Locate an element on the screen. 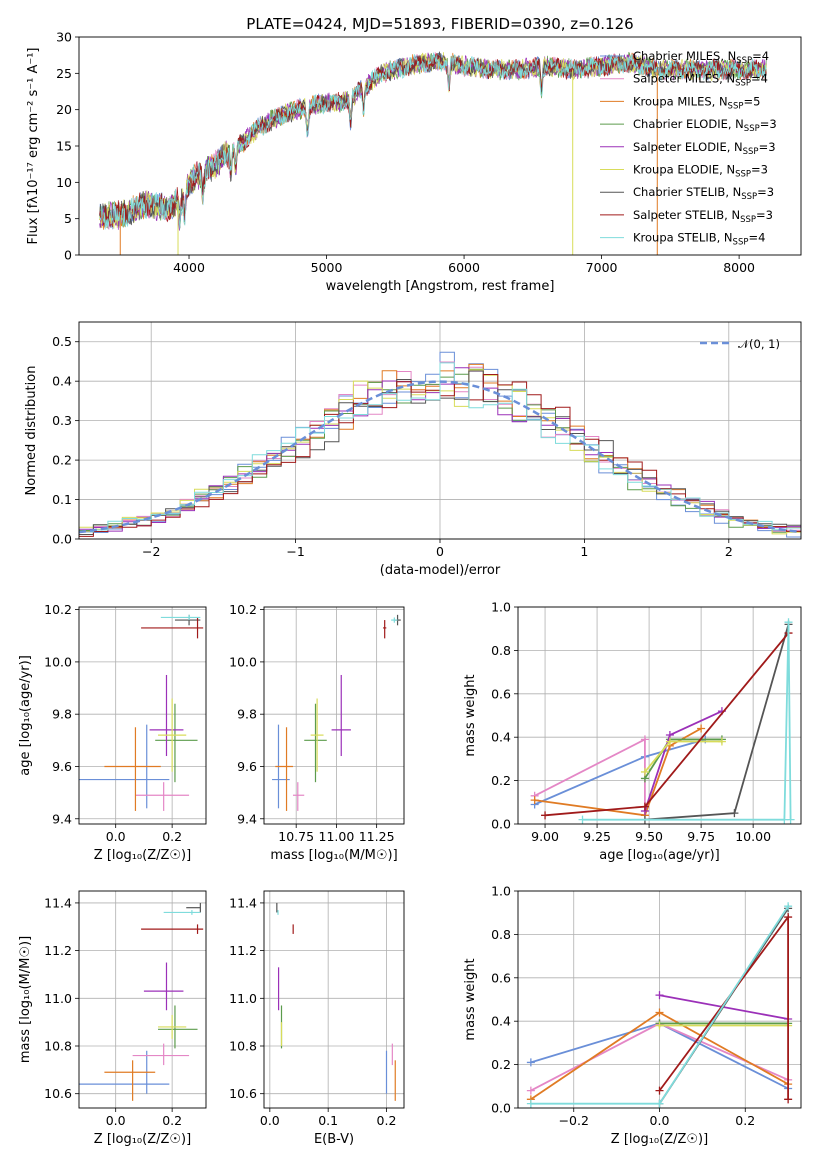 Image resolution: width=819 pixels, height=1170 pixels. mass_weight_vs_age-grid is located at coordinates (659, 715).